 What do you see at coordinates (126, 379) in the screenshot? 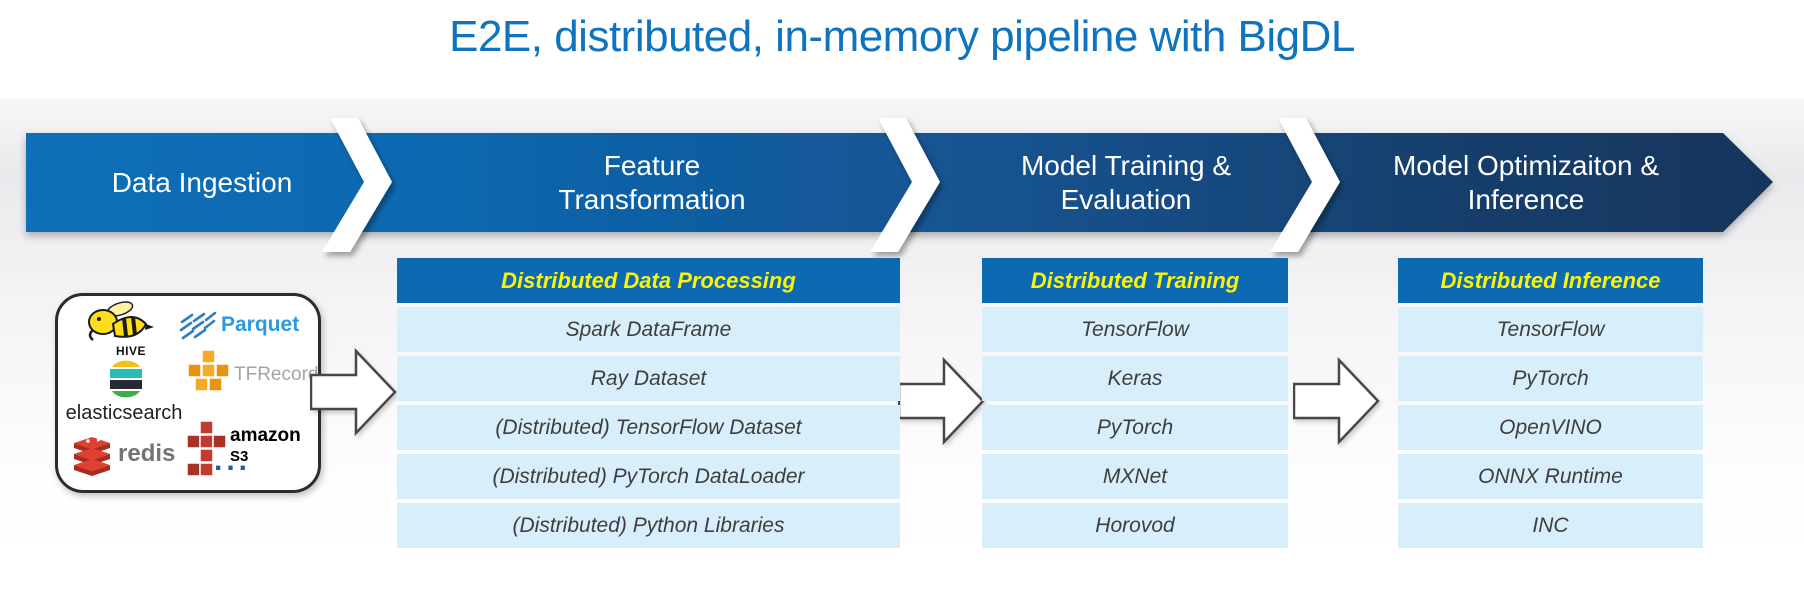
I see `elasticsearch-icon` at bounding box center [126, 379].